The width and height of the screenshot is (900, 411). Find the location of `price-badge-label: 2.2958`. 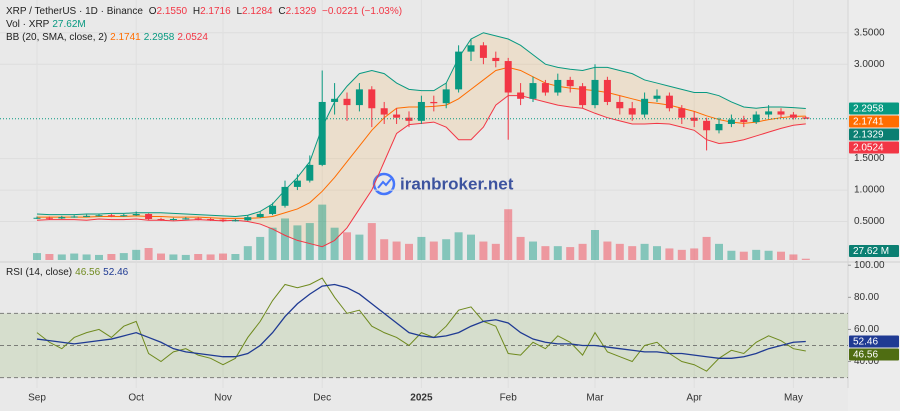

price-badge-label: 2.2958 is located at coordinates (868, 109).